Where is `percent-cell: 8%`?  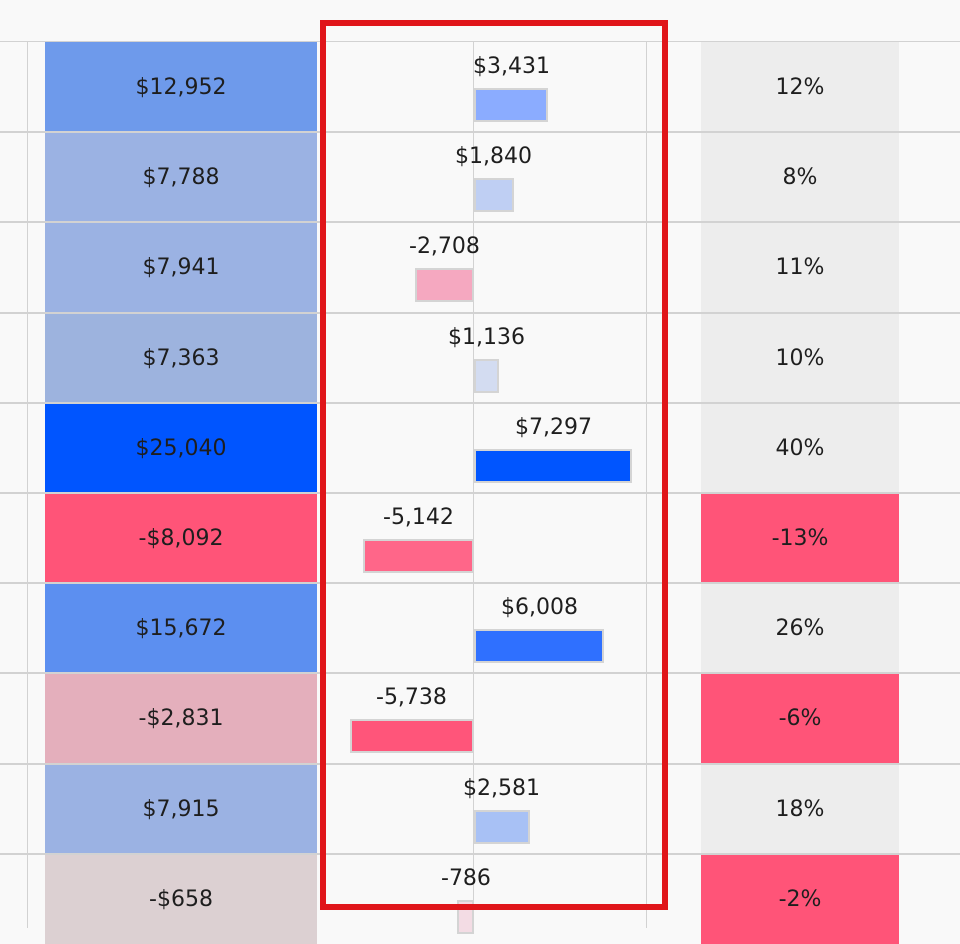
percent-cell: 8% is located at coordinates (800, 177).